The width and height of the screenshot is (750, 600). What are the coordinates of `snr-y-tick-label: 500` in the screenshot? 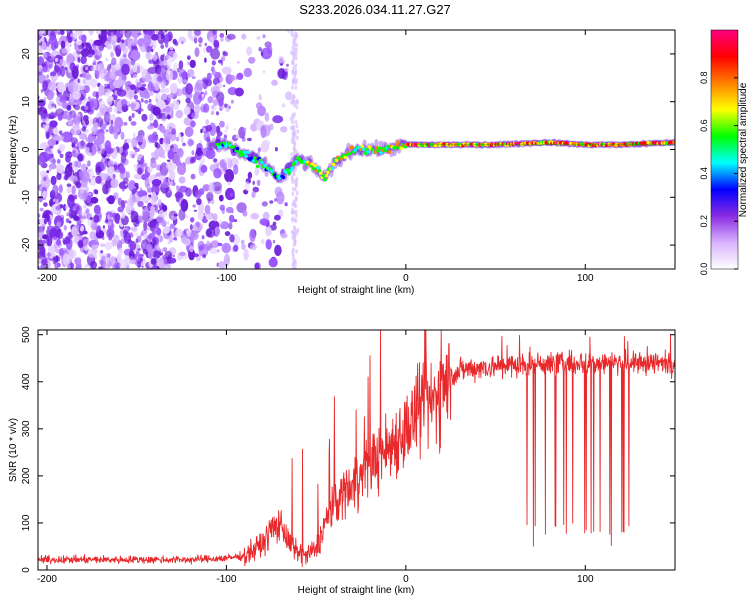 It's located at (26, 334).